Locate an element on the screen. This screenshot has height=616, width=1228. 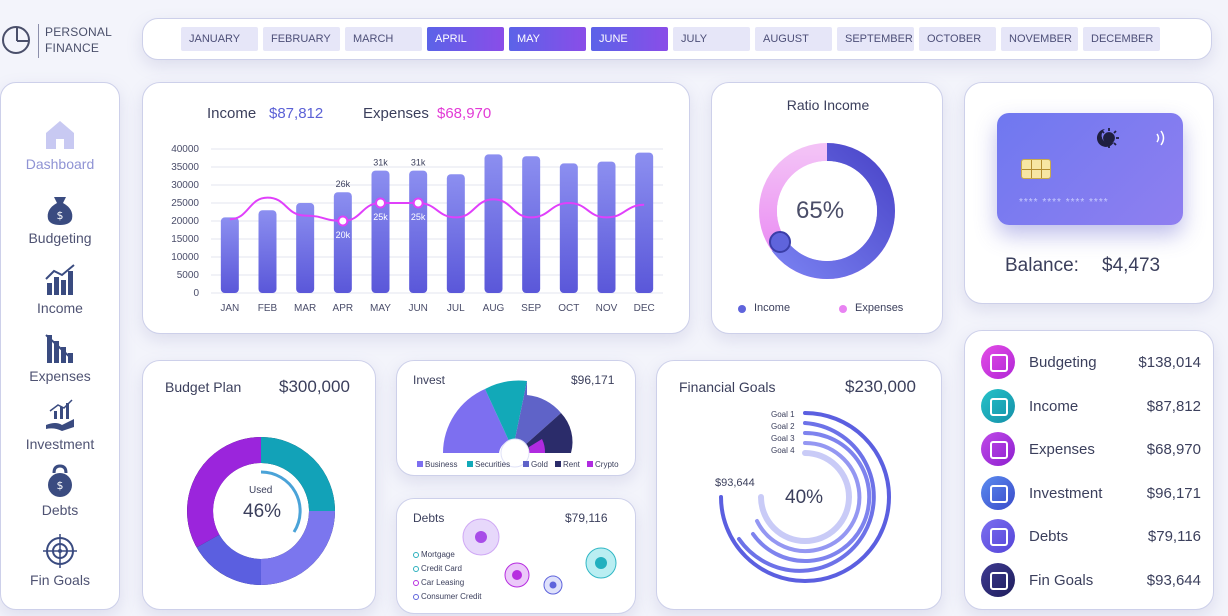
debts-icon is located at coordinates (998, 536).